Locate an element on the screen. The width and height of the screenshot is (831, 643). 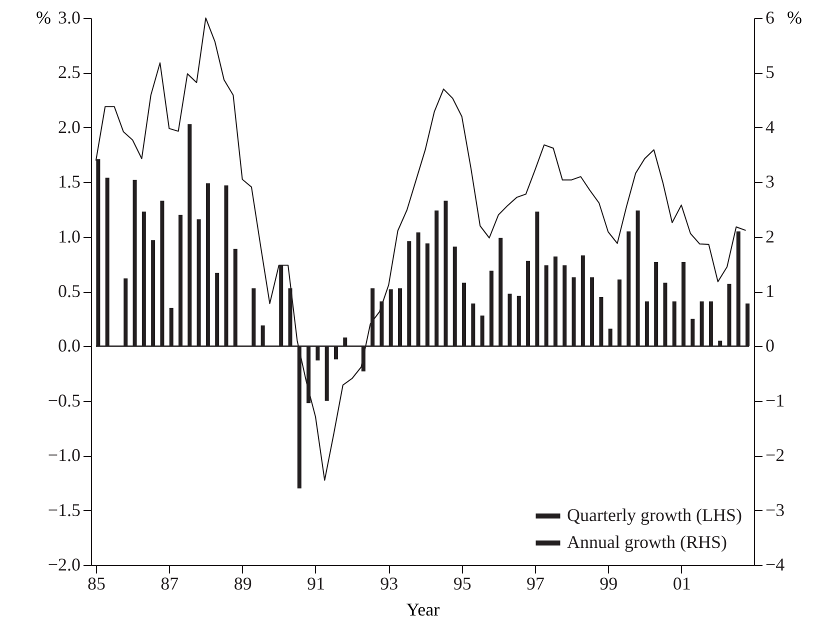
x-tick-label: 85 is located at coordinates (97, 584).